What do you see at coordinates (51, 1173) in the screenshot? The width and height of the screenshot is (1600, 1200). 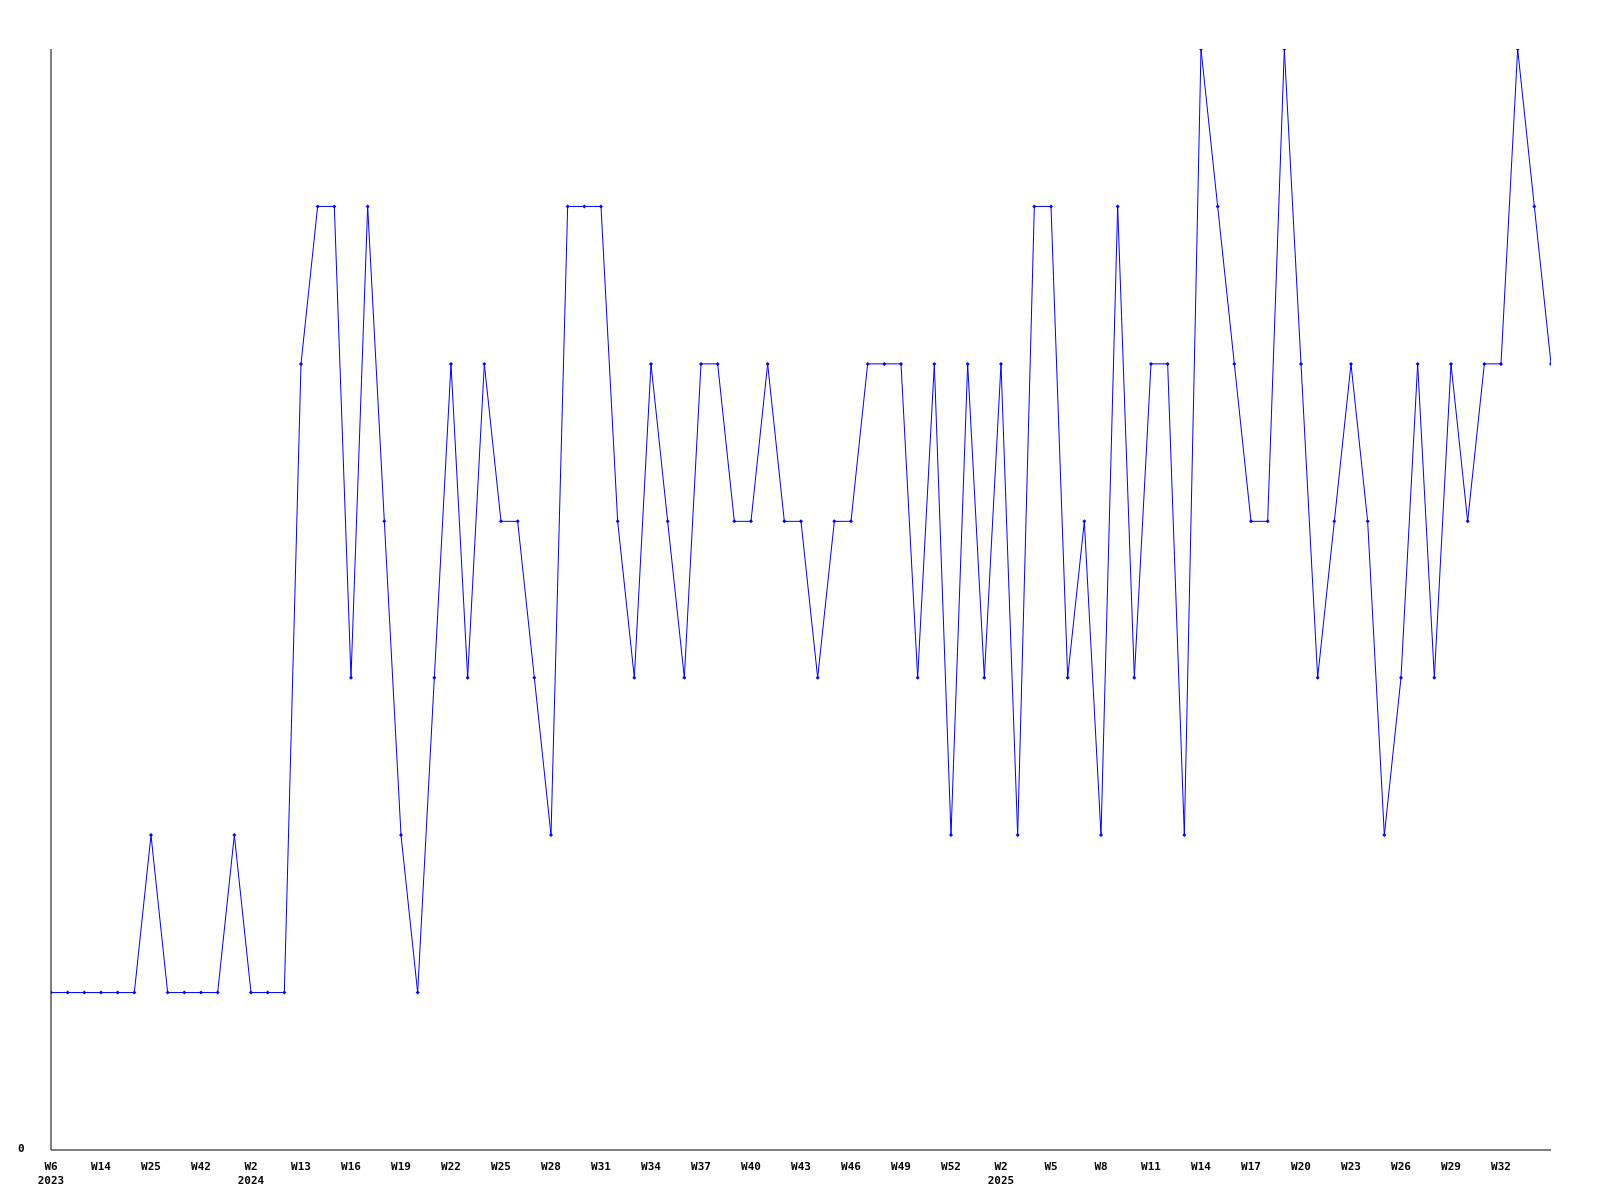 I see `x-tick-label: W6 2023` at bounding box center [51, 1173].